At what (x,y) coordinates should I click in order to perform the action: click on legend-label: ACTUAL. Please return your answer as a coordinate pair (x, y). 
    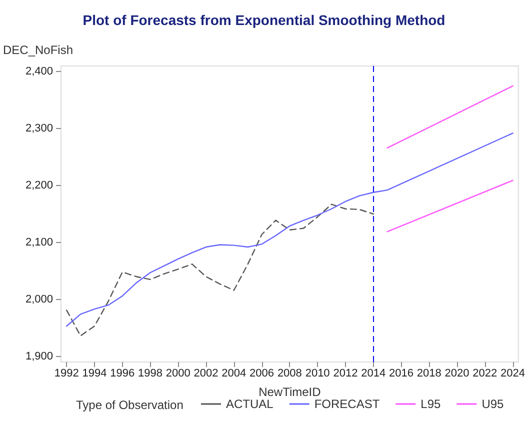
    Looking at the image, I should click on (250, 404).